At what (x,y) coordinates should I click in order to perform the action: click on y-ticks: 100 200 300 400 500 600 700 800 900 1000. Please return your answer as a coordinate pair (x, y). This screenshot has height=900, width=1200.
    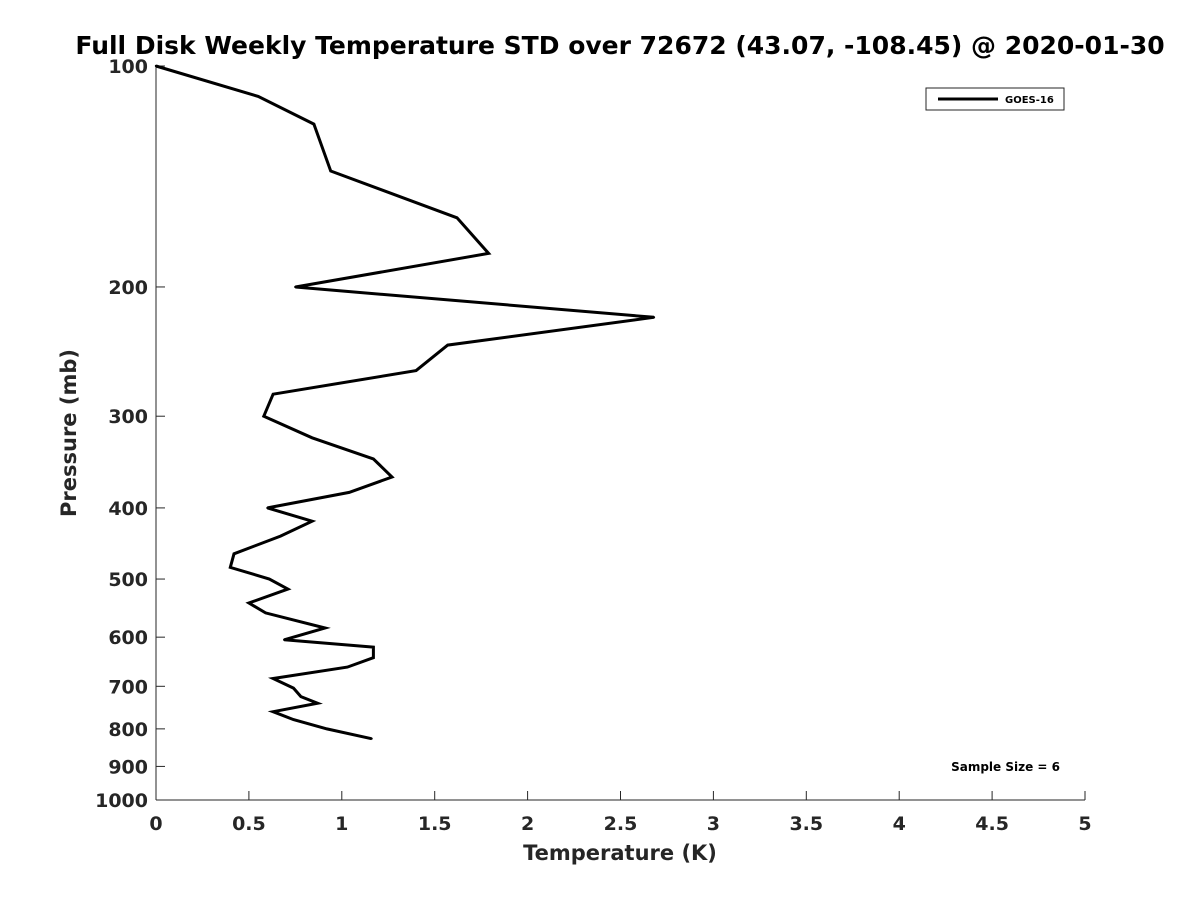
    Looking at the image, I should click on (130, 434).